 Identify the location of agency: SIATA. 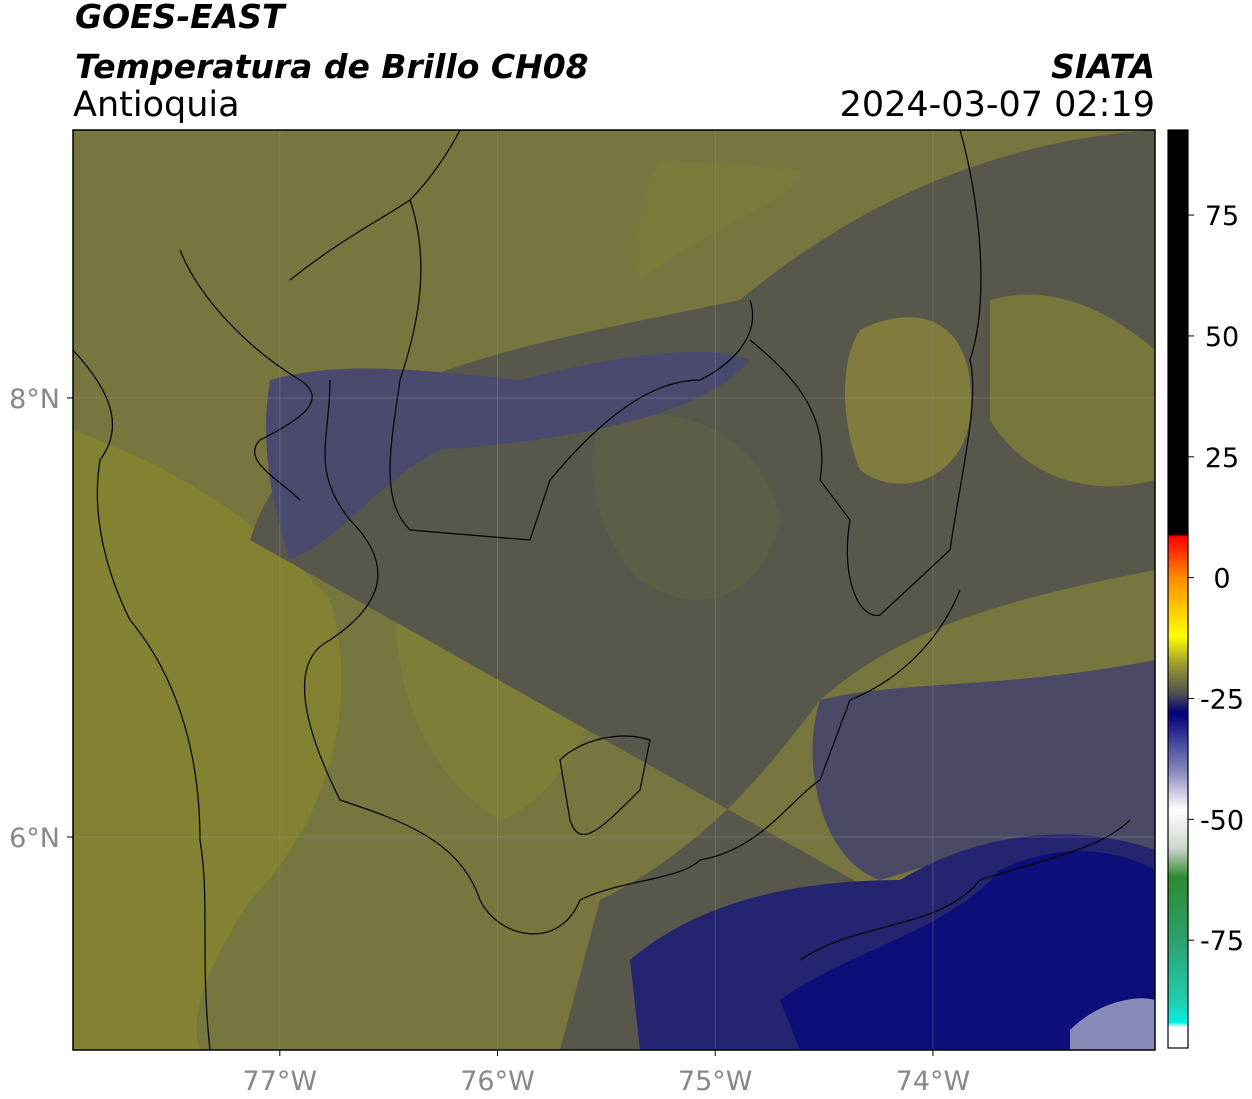
(1103, 66).